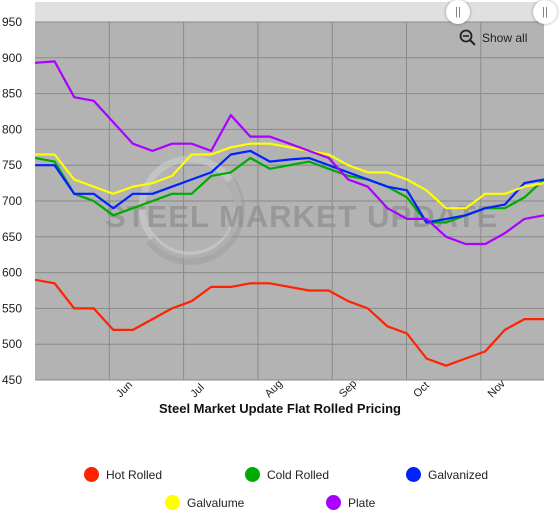 The width and height of the screenshot is (560, 511). I want to click on legend-swatch-hot-rolled, so click(91, 474).